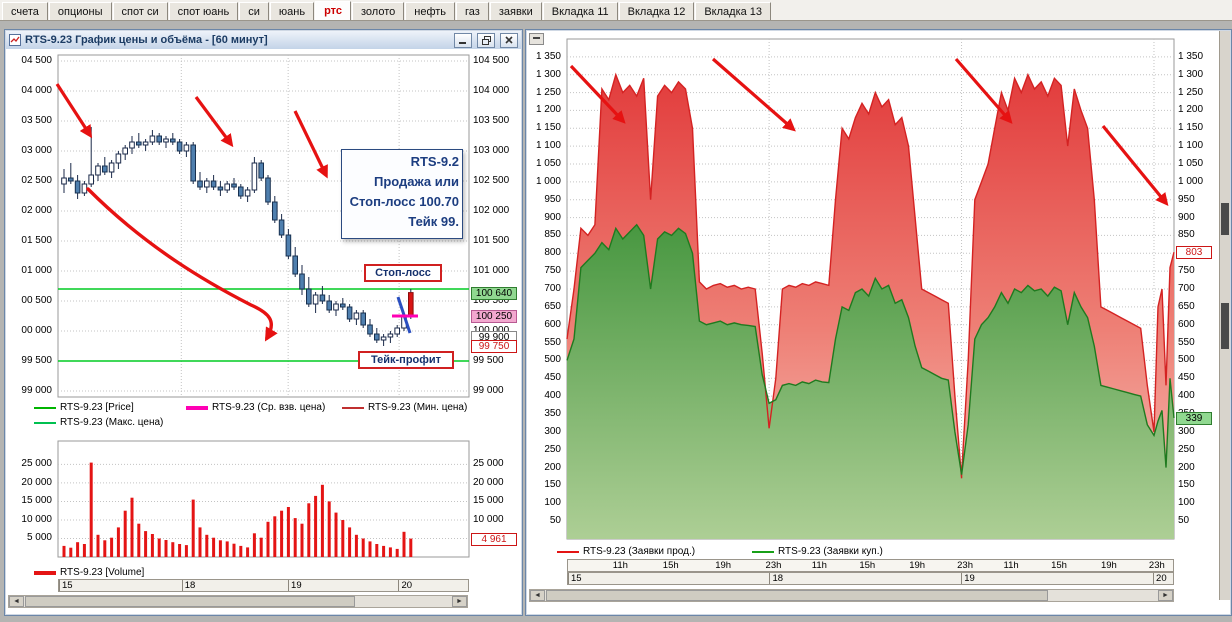  What do you see at coordinates (491, 240) in the screenshot?
I see `axis-label: 101 500` at bounding box center [491, 240].